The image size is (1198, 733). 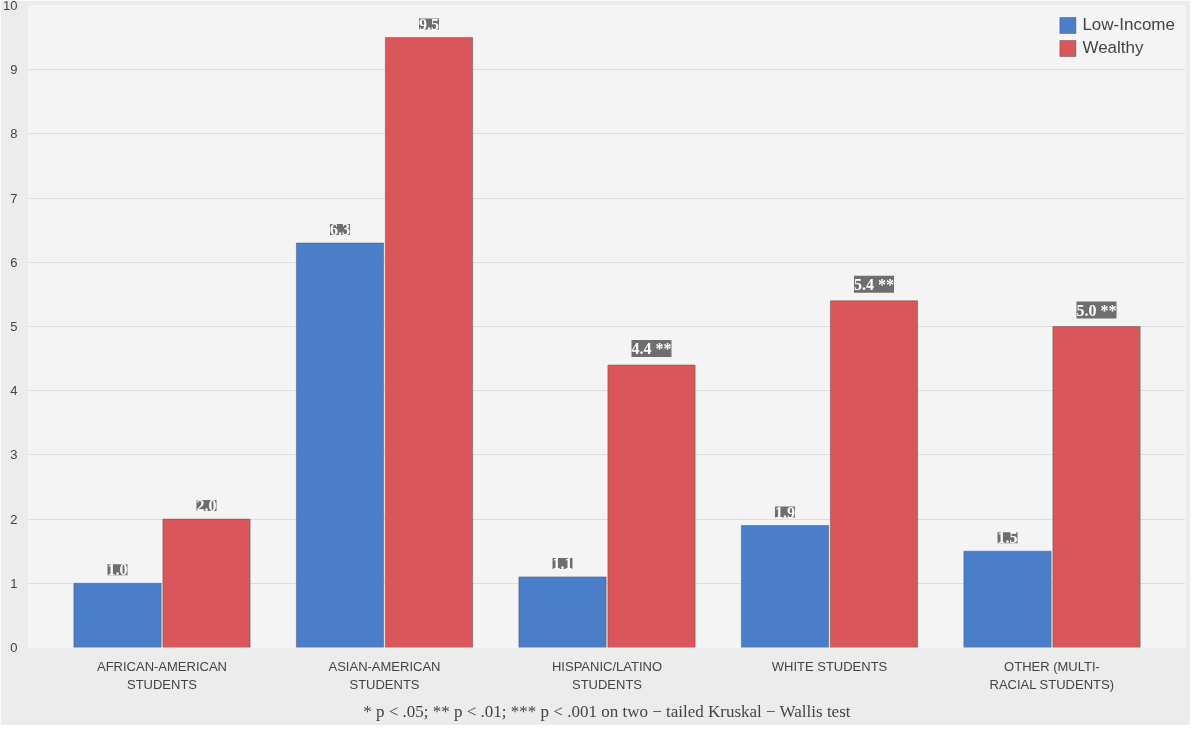 What do you see at coordinates (1007, 538) in the screenshot?
I see `data-label: 1.5` at bounding box center [1007, 538].